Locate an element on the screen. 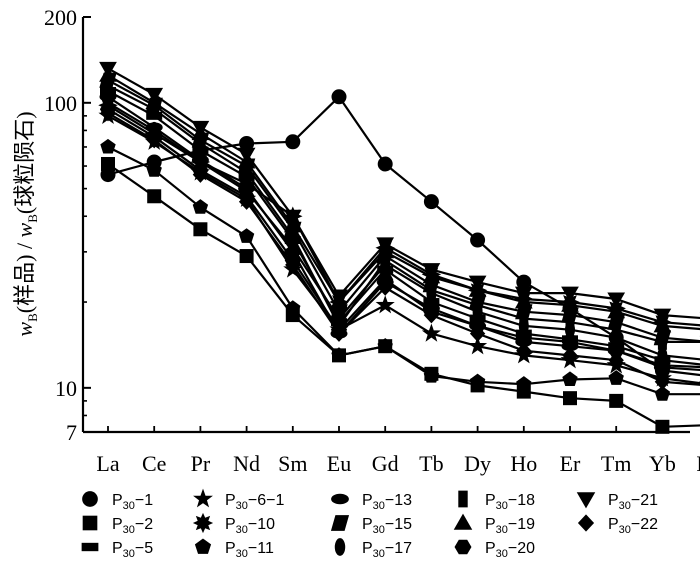 Image resolution: width=700 pixels, height=568 pixels. data-point-p30-11-eu is located at coordinates (339, 354).